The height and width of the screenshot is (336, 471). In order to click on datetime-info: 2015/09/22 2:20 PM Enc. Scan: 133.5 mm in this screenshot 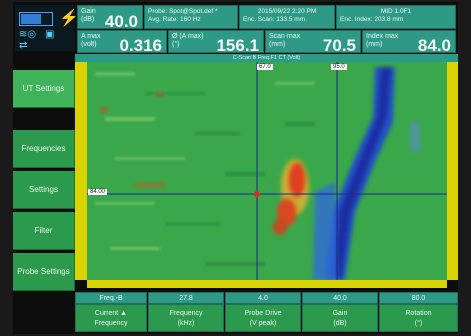, I will do `click(287, 17)`.